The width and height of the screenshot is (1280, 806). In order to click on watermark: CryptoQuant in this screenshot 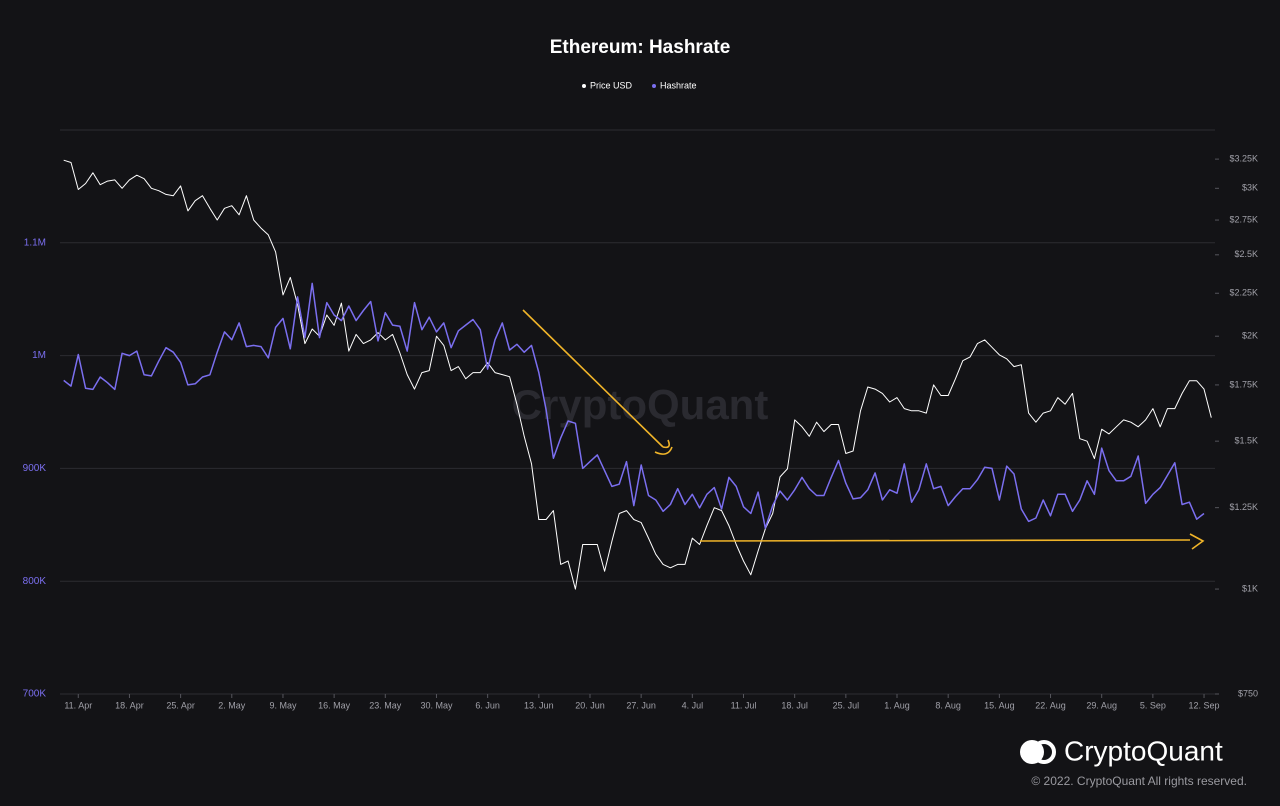, I will do `click(640, 404)`.